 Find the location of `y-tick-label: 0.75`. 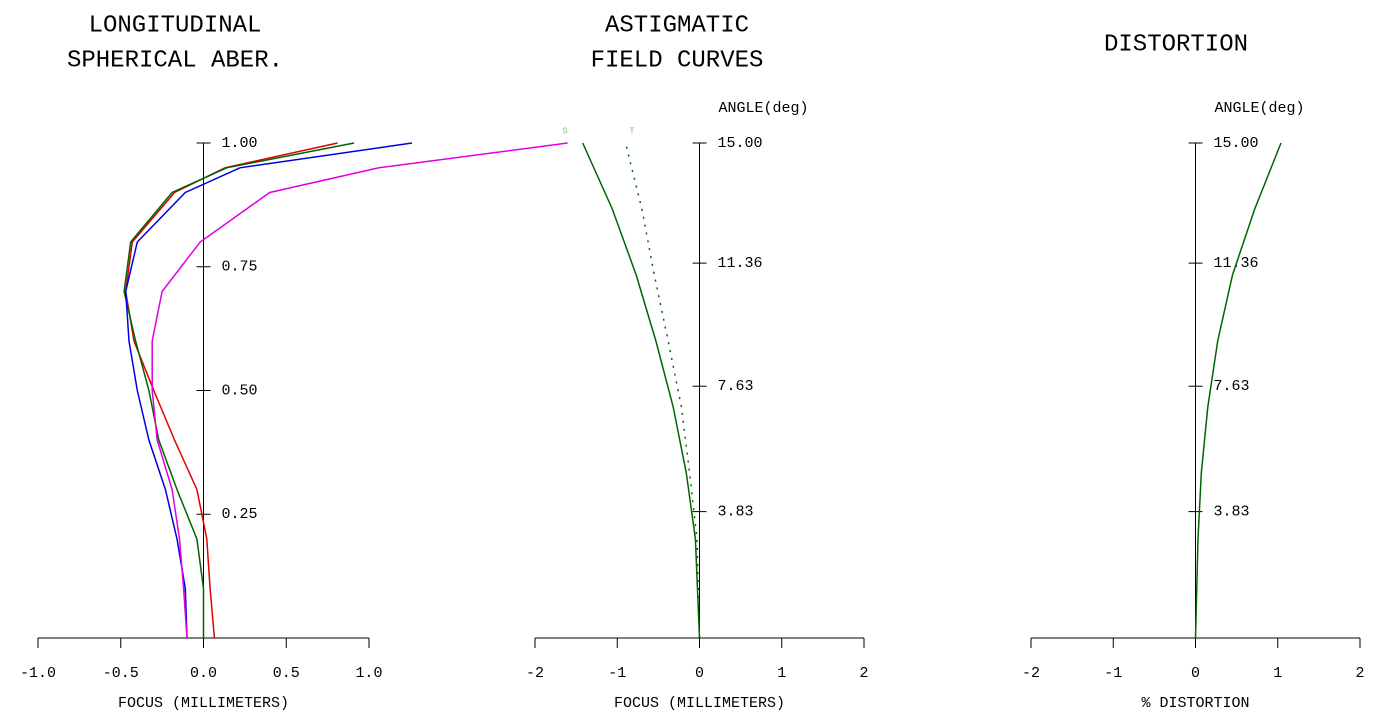

y-tick-label: 0.75 is located at coordinates (240, 267).